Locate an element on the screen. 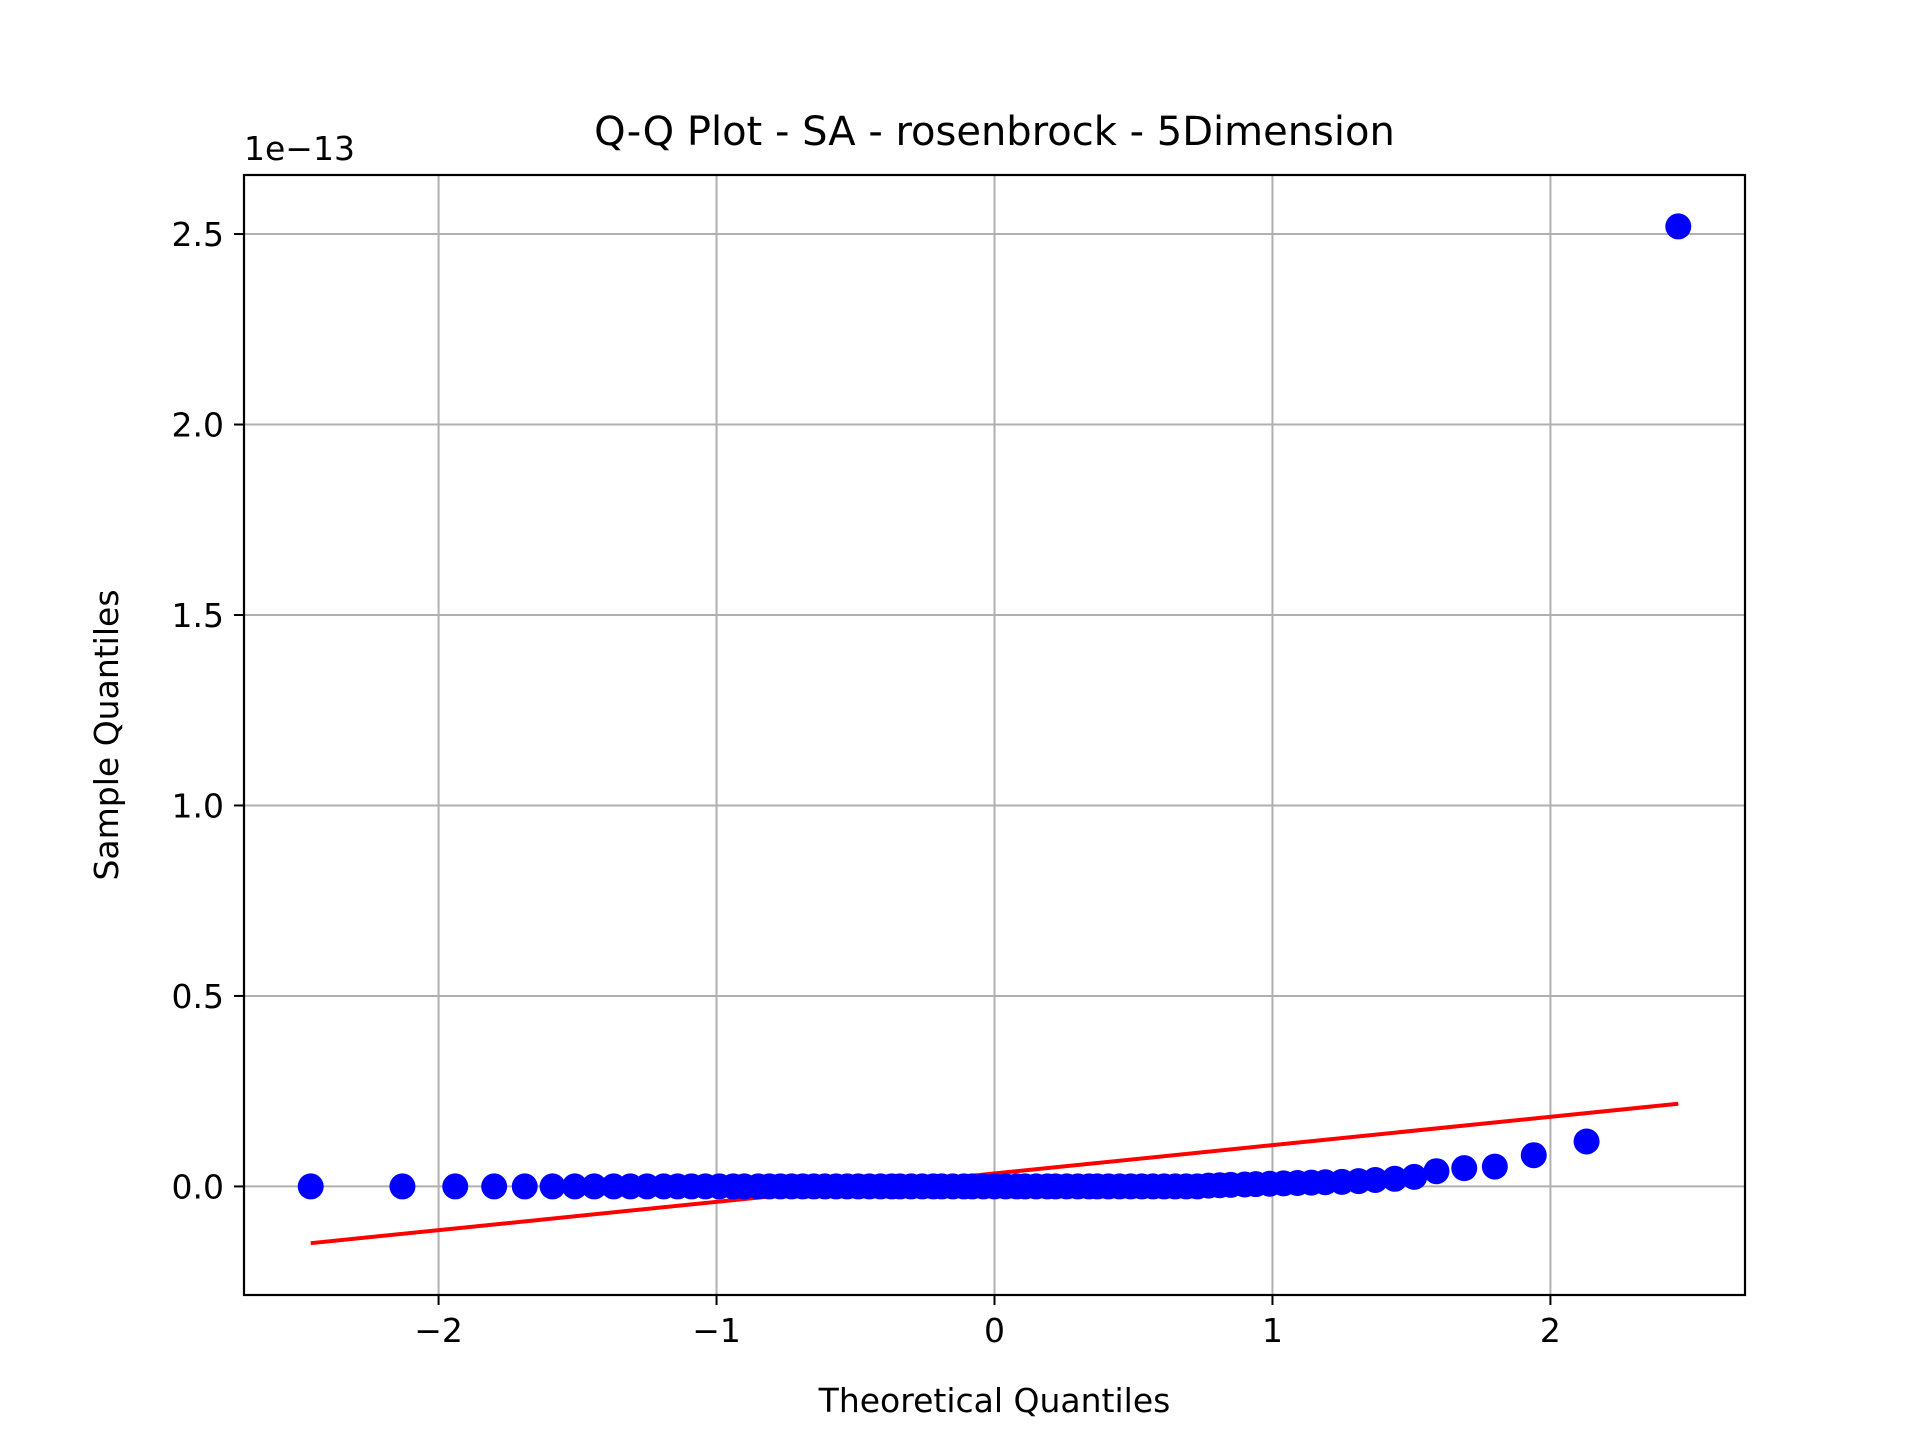  x-axis-label: Theoretical Quantiles is located at coordinates (994, 1400).